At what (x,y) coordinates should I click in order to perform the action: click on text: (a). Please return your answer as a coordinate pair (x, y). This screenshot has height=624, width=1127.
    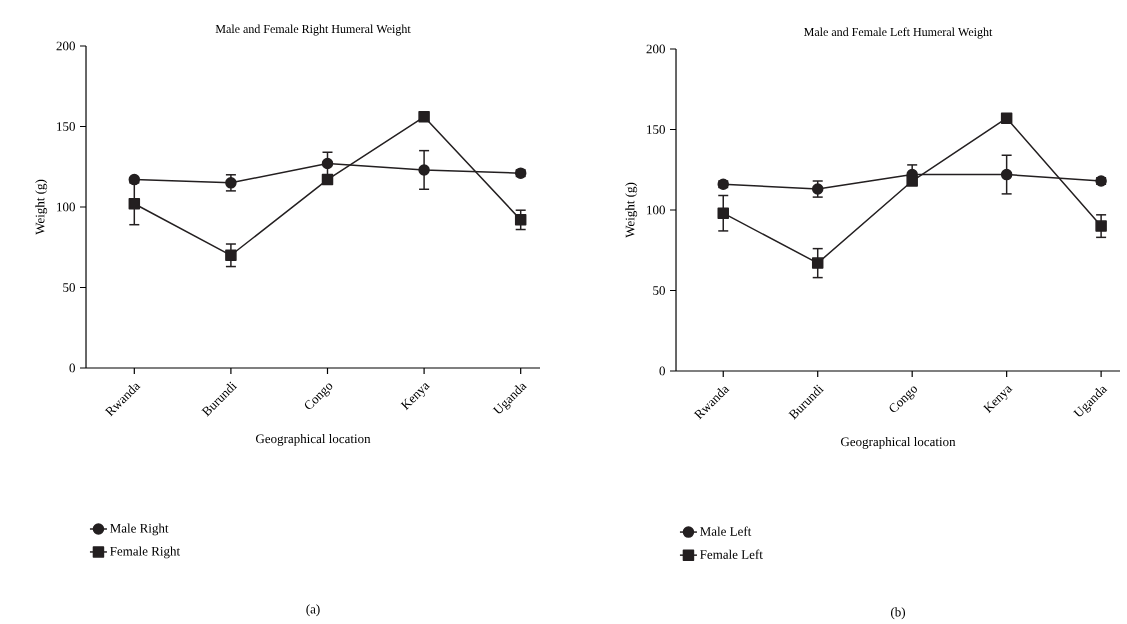
    Looking at the image, I should click on (313, 610).